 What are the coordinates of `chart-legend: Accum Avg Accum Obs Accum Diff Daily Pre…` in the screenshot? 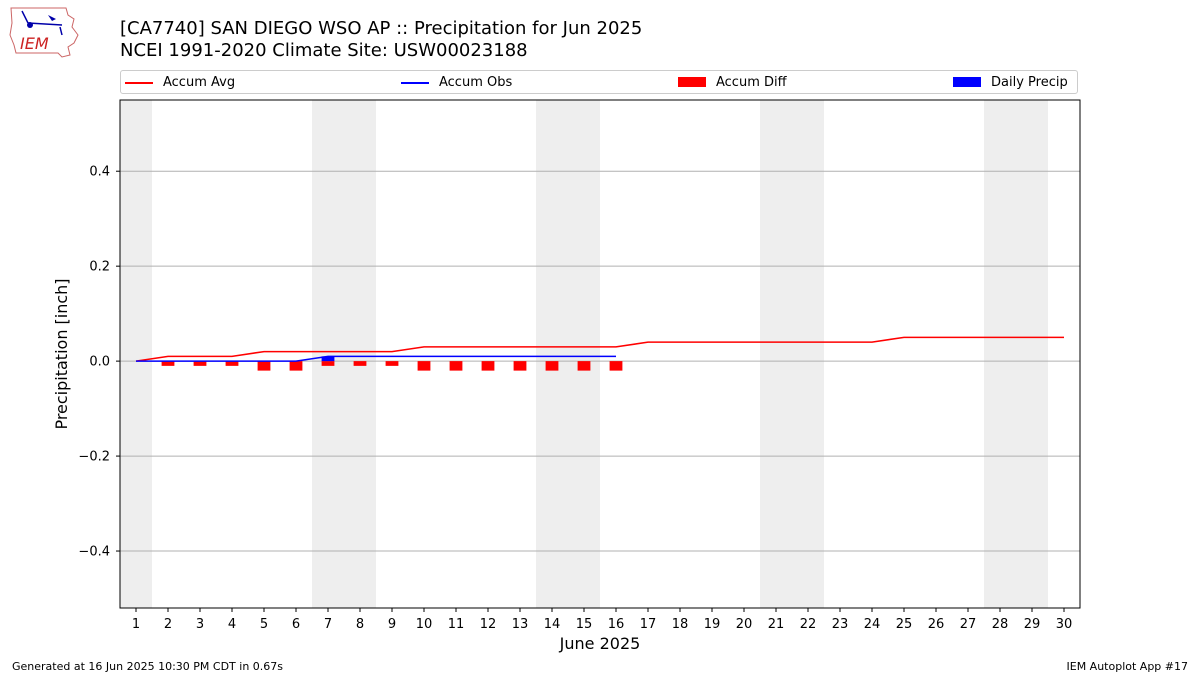 It's located at (599, 82).